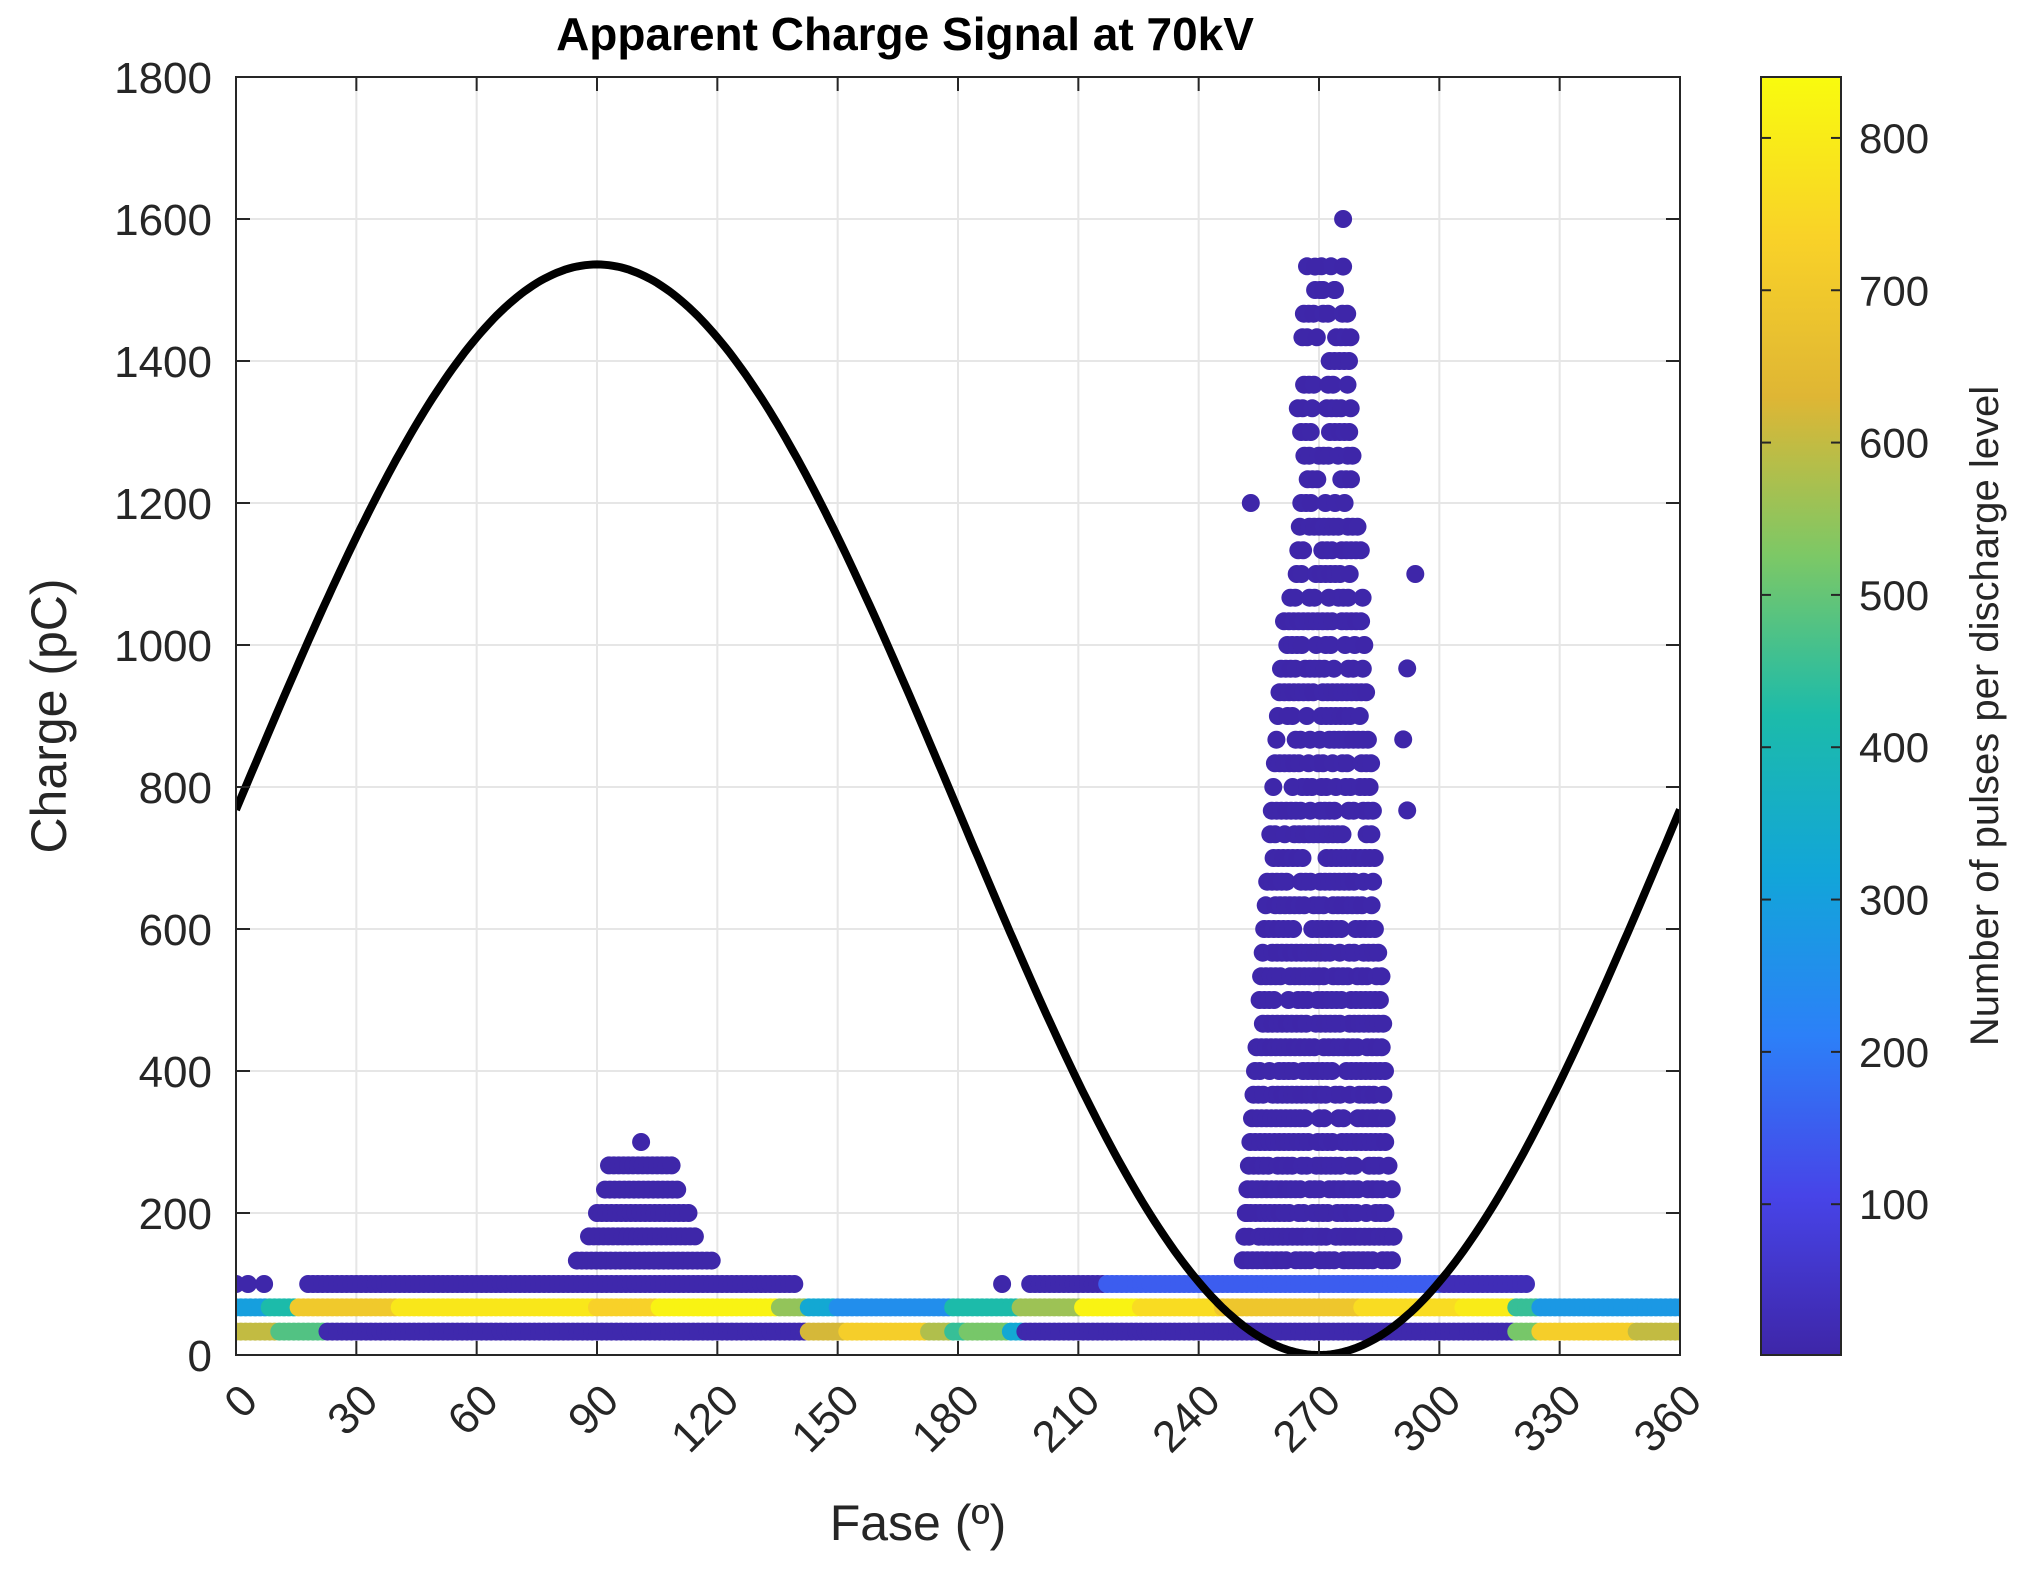 The height and width of the screenshot is (1580, 2026). I want to click on x-tick-label: 300, so click(1427, 1418).